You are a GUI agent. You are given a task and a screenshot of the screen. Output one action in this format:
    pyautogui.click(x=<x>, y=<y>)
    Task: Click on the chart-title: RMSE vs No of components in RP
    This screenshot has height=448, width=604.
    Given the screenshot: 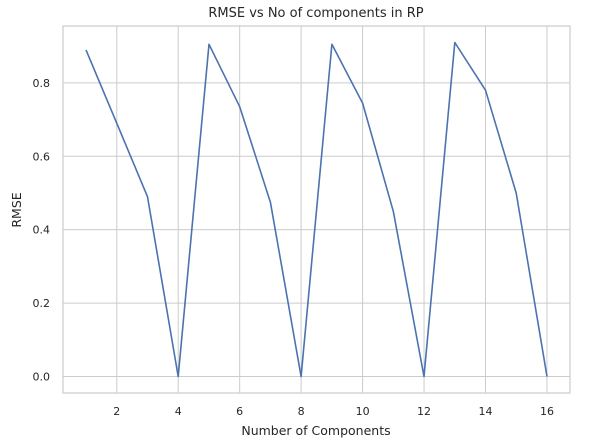 What is the action you would take?
    pyautogui.click(x=315, y=13)
    